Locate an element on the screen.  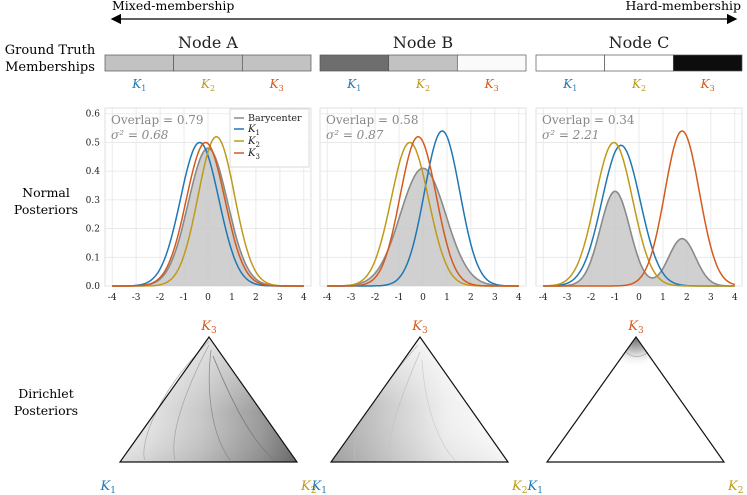
simplex-a-density-overlay is located at coordinates (208, 399).